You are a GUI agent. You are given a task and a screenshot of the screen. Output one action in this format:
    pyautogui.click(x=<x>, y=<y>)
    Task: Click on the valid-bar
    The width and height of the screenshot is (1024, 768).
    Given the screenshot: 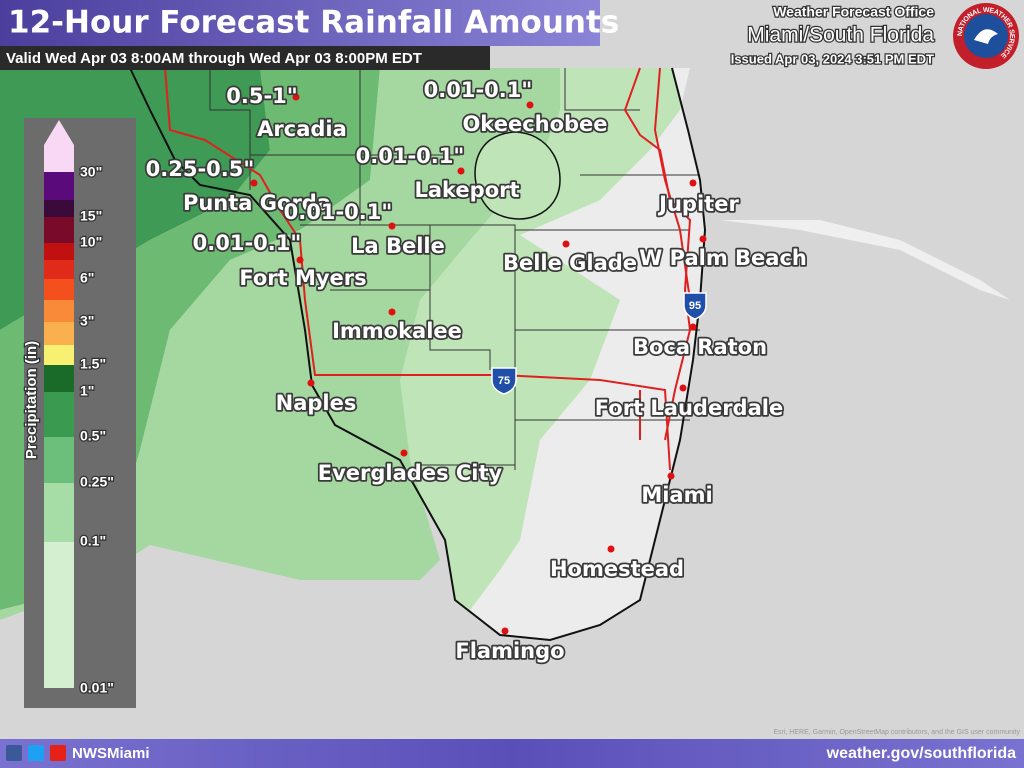 What is the action you would take?
    pyautogui.click(x=245, y=58)
    